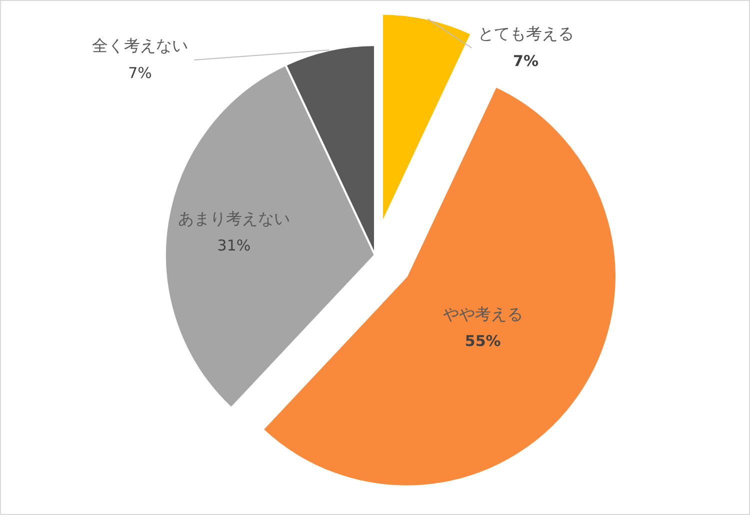 The image size is (750, 515). I want to click on slice-label: あまり考えない, so click(234, 218).